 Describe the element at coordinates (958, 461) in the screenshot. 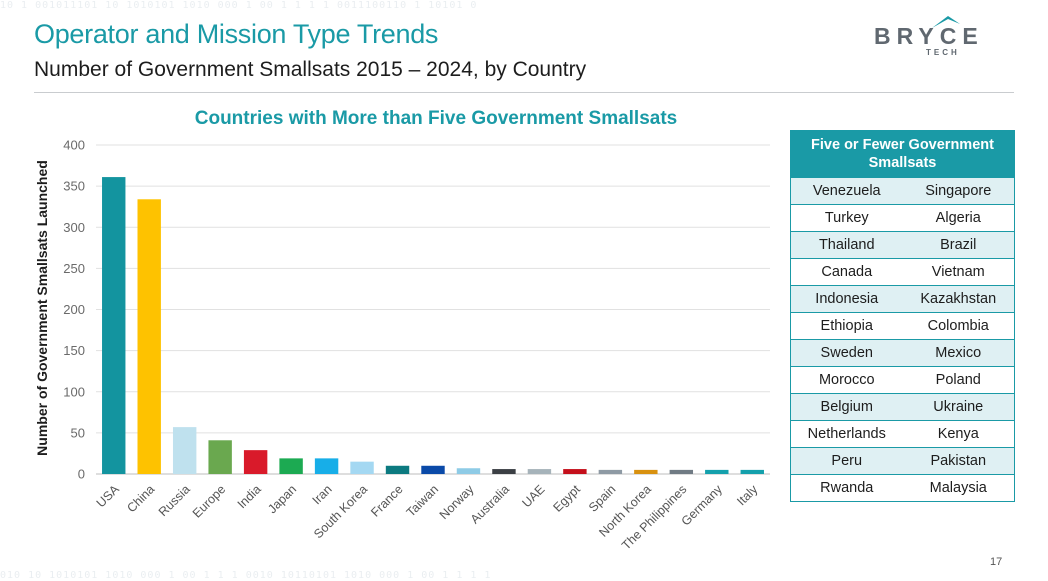

I see `table-cell: Pakistan` at that location.